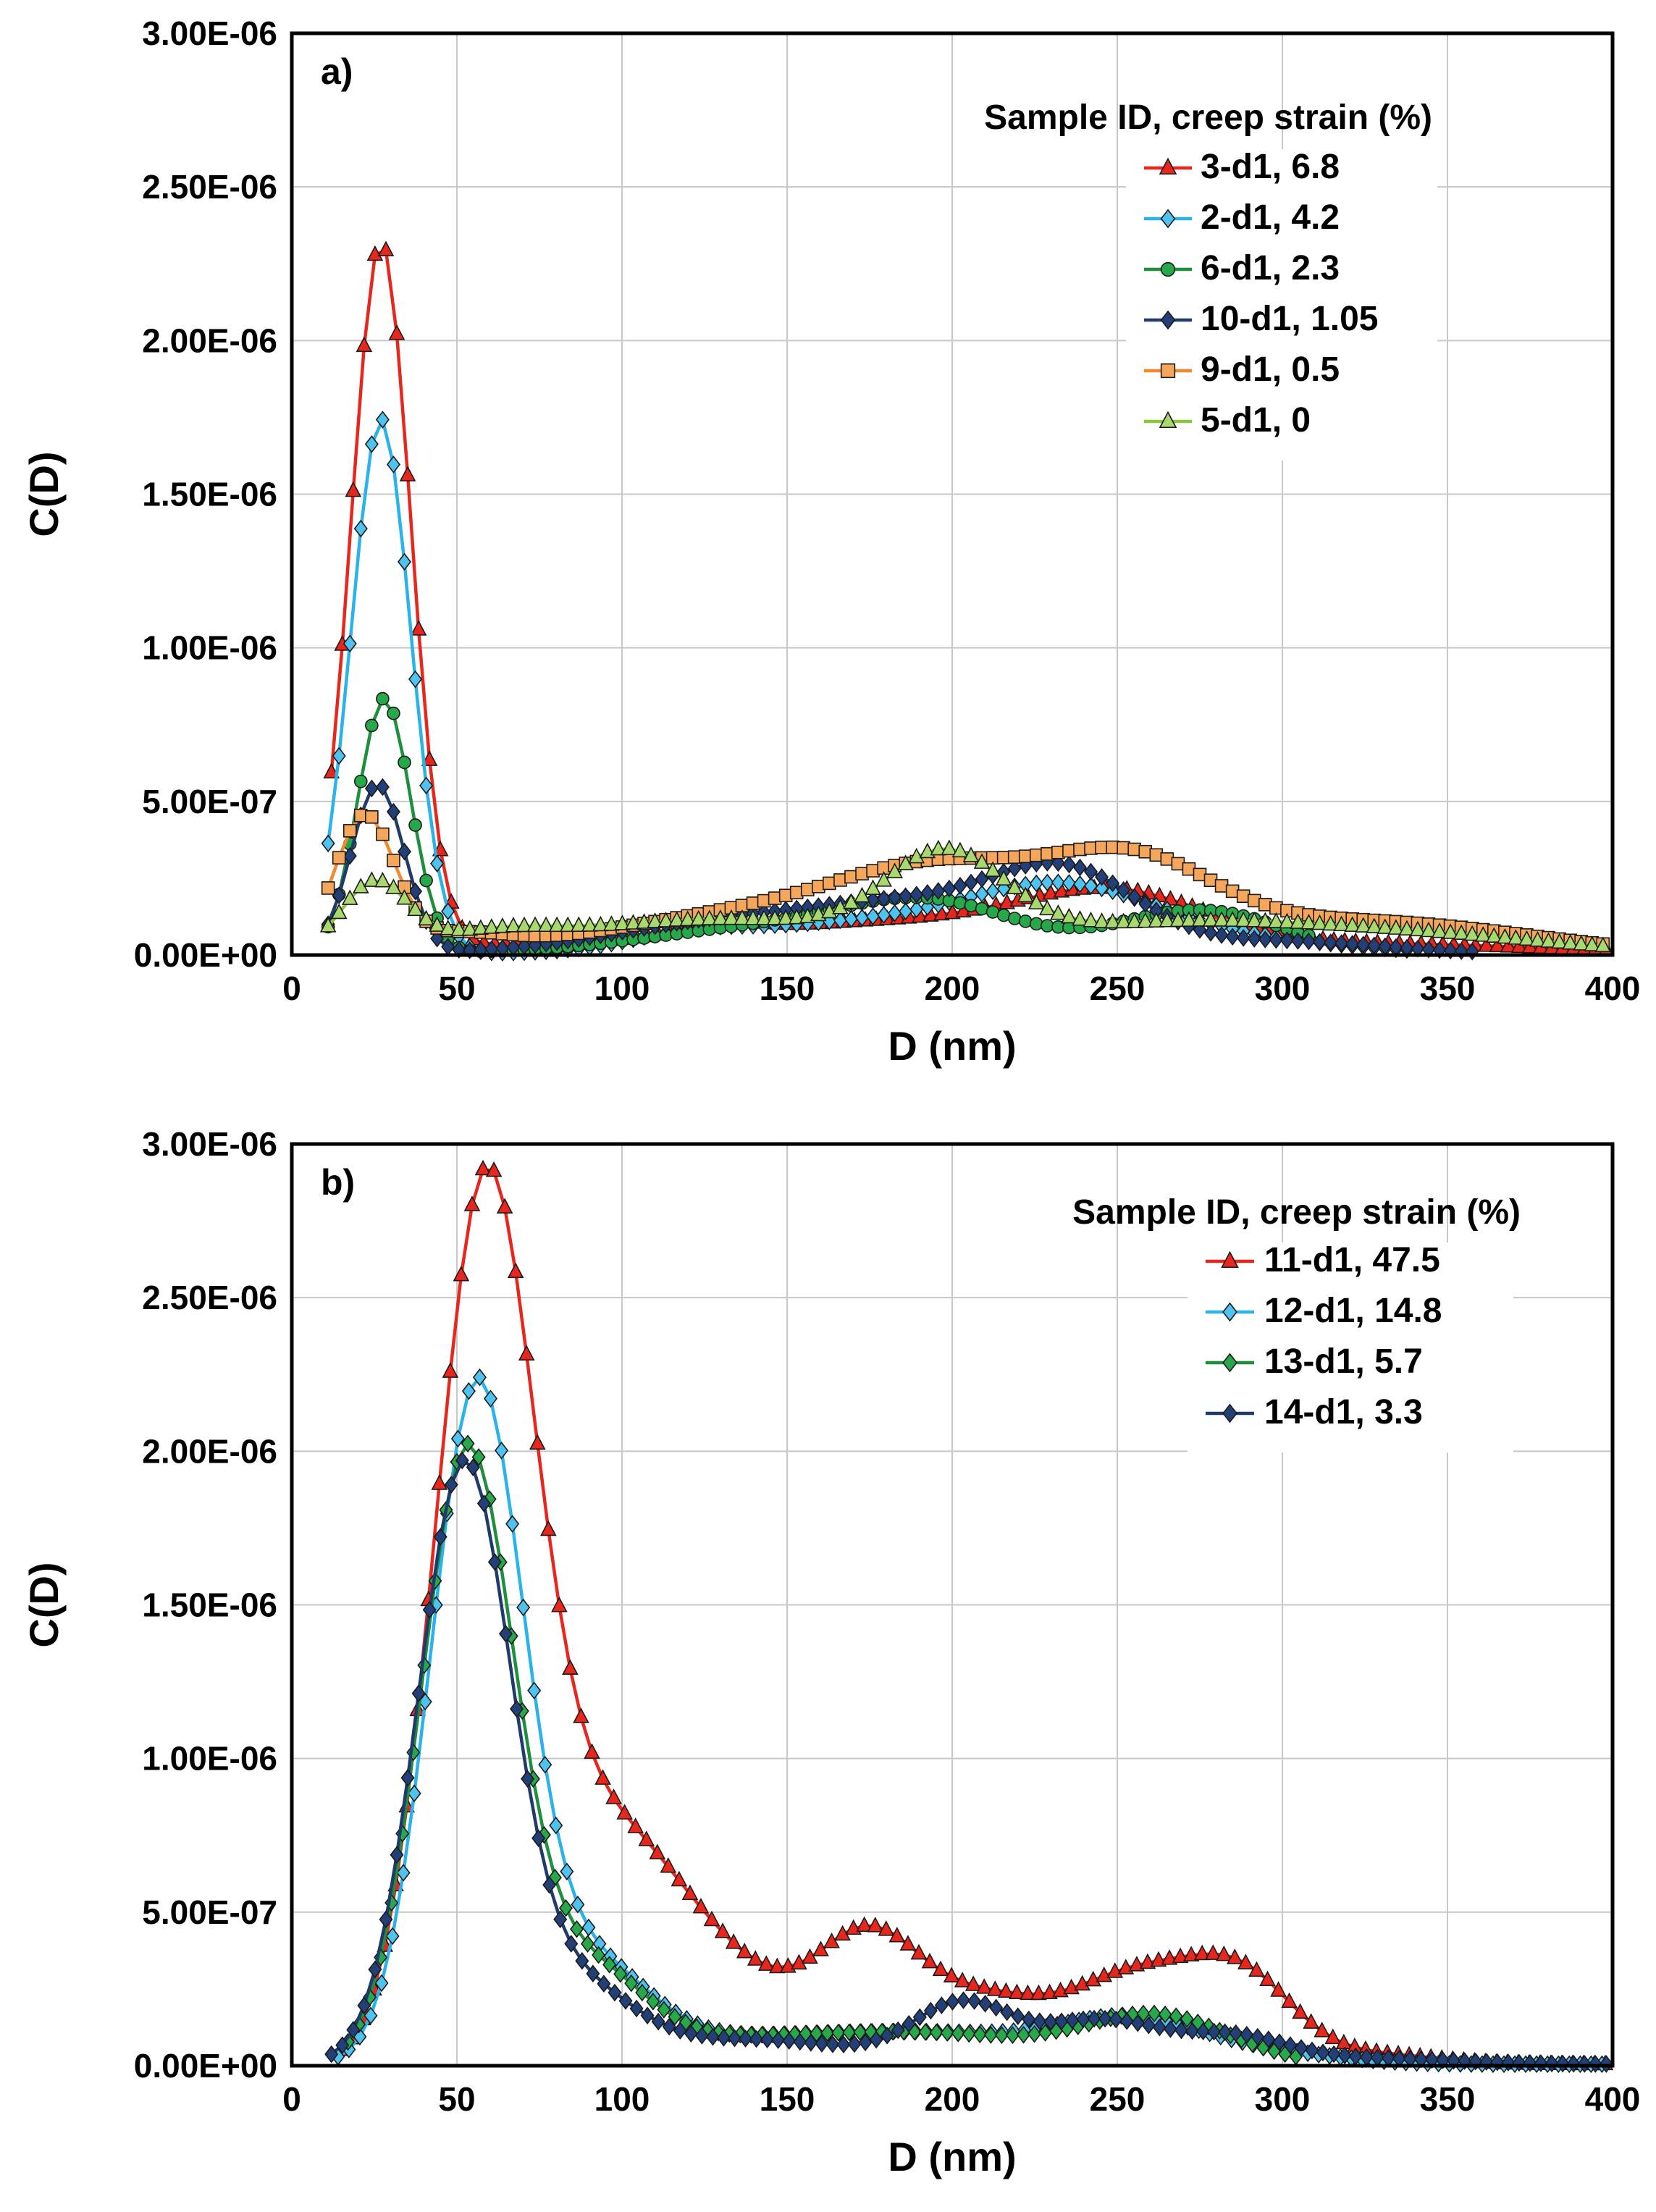 This screenshot has height=2212, width=1656. What do you see at coordinates (1352, 1260) in the screenshot?
I see `panel-b-legend-label: 11-d1, 47.5` at bounding box center [1352, 1260].